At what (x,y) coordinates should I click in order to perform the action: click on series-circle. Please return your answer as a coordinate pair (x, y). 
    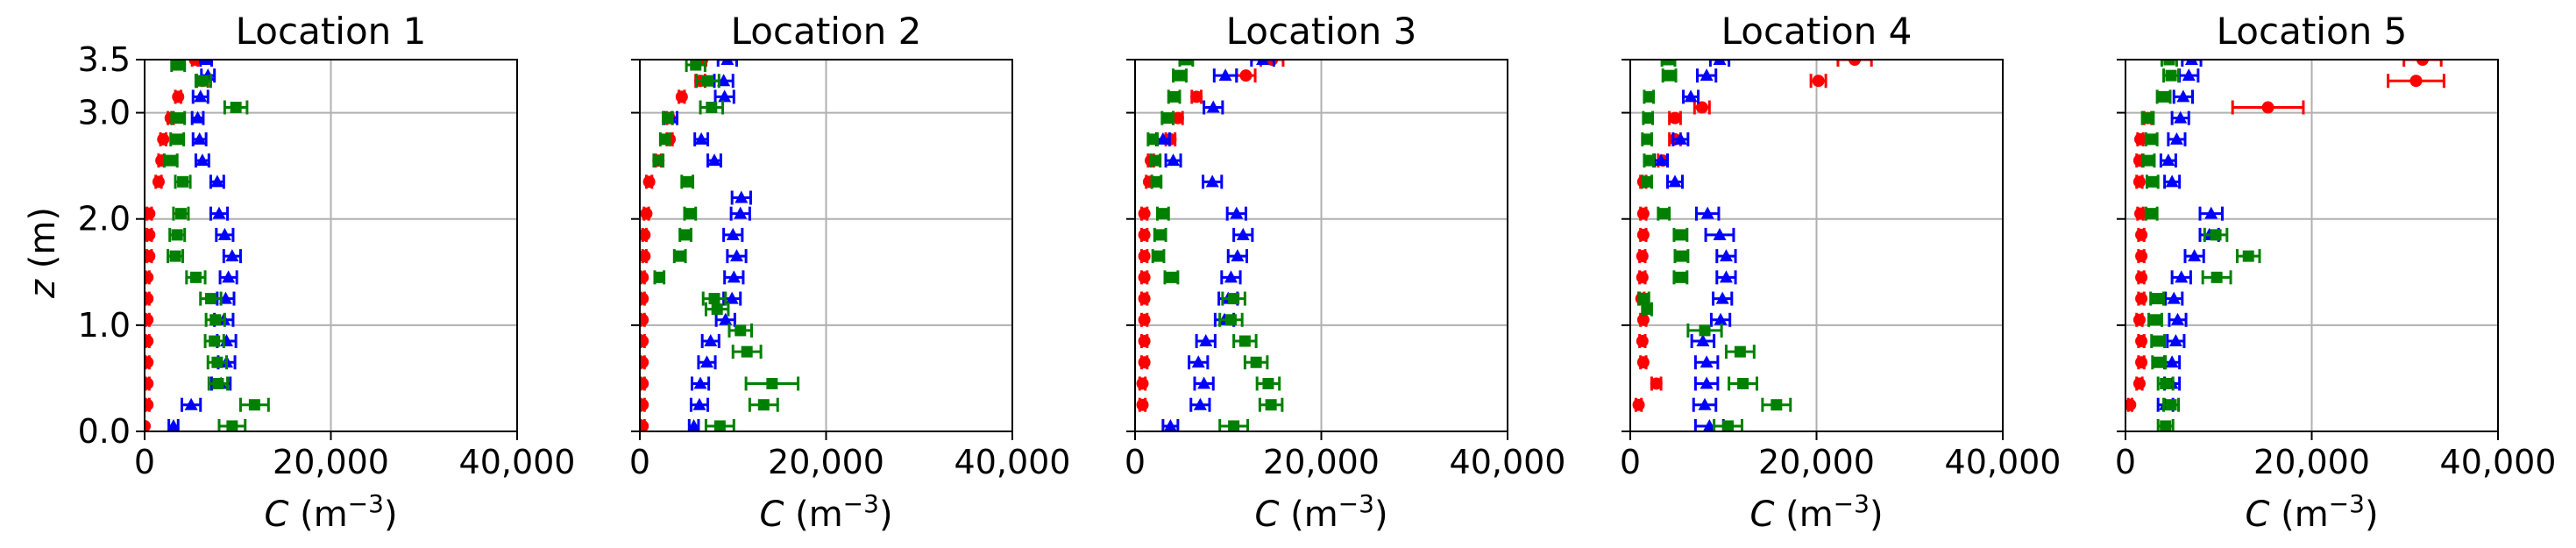
    Looking at the image, I should click on (675, 246).